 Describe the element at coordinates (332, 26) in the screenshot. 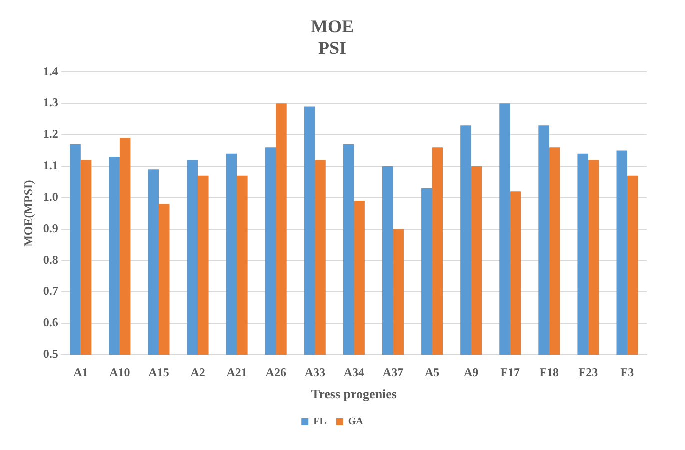

I see `chart-title: MOE` at that location.